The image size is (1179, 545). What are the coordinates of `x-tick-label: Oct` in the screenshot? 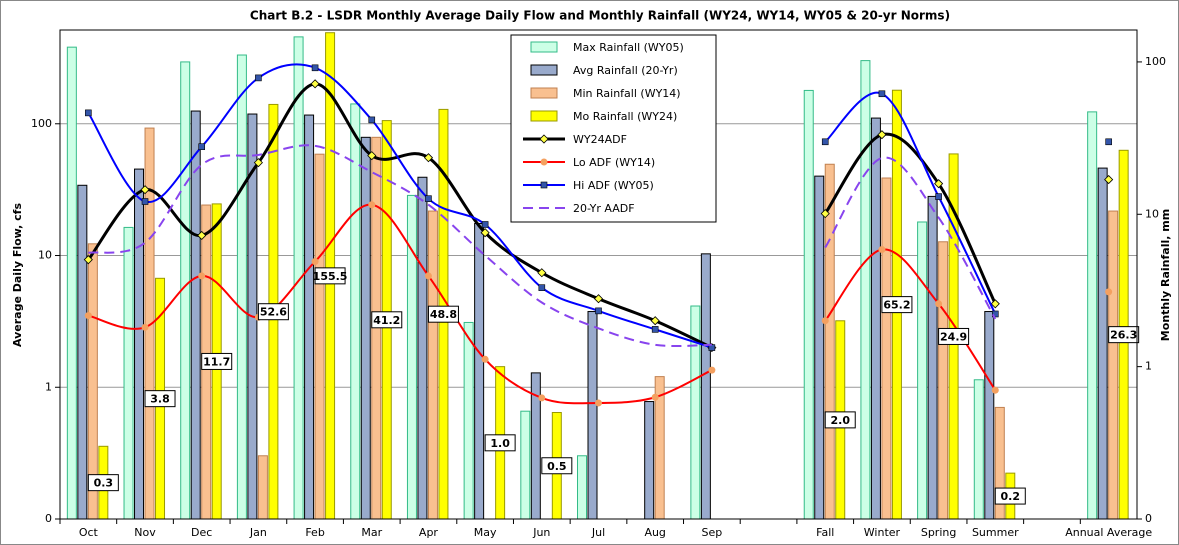 It's located at (89, 532).